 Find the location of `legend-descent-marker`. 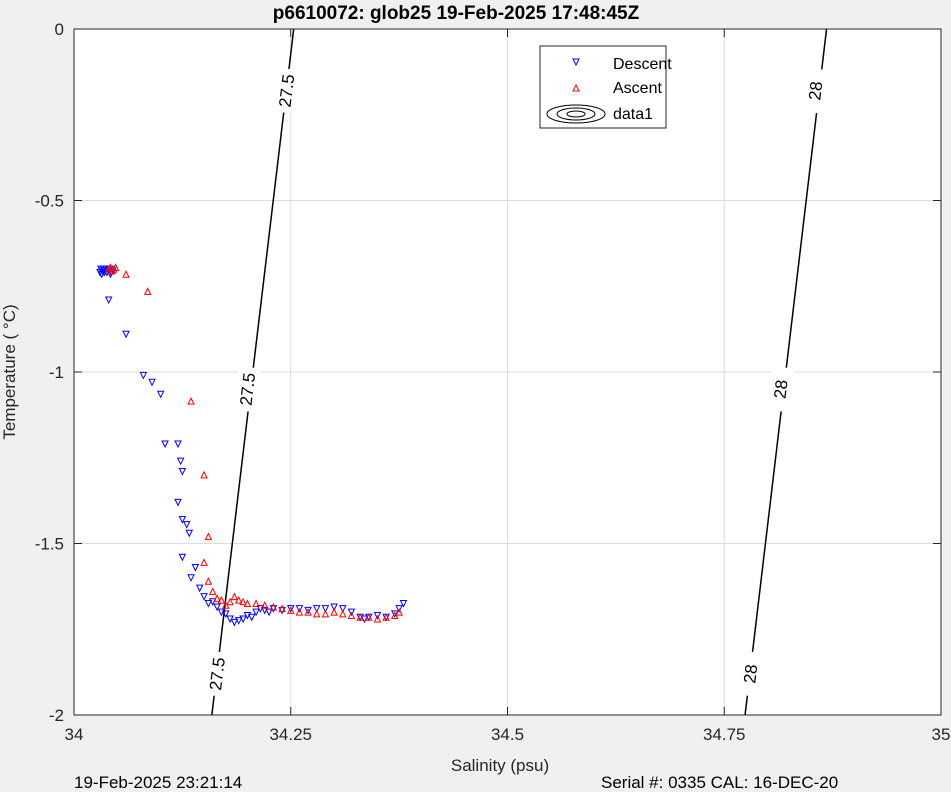

legend-descent-marker is located at coordinates (576, 62).